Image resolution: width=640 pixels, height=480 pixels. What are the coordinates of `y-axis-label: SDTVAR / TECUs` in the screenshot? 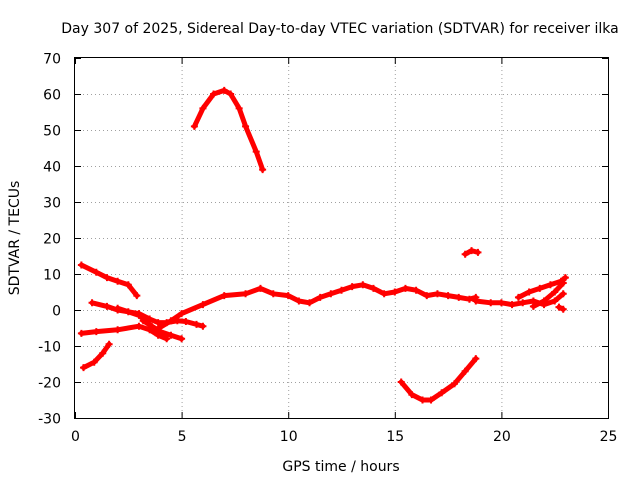 It's located at (15, 238).